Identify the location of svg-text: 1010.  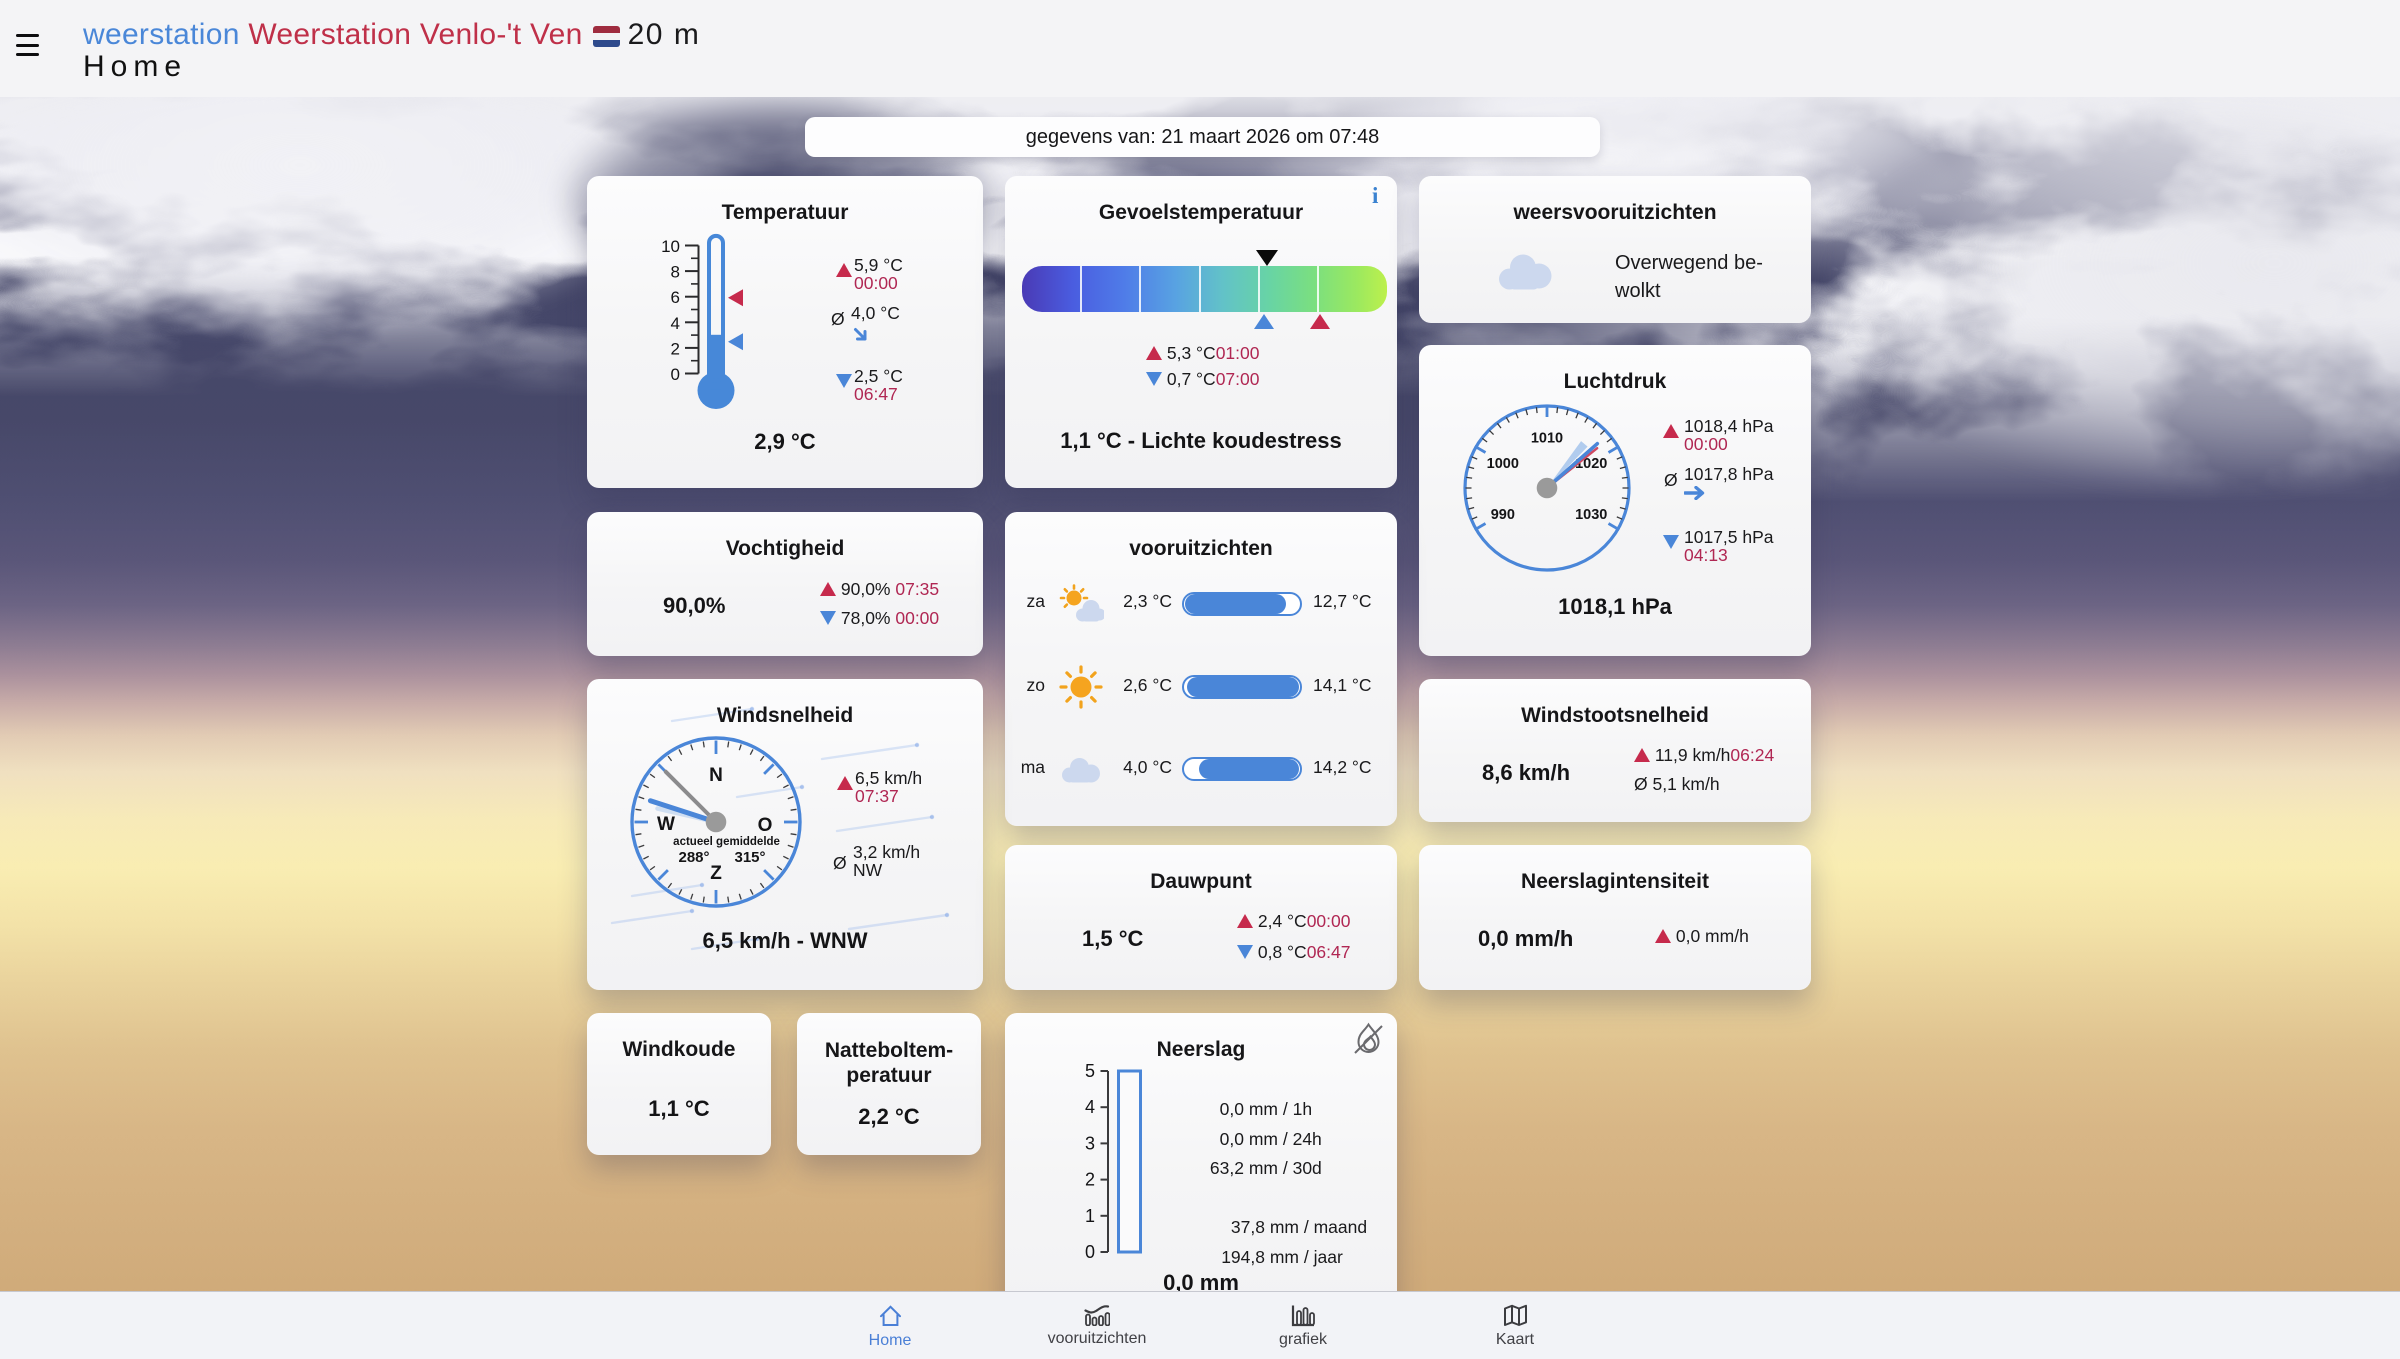
(1547, 439).